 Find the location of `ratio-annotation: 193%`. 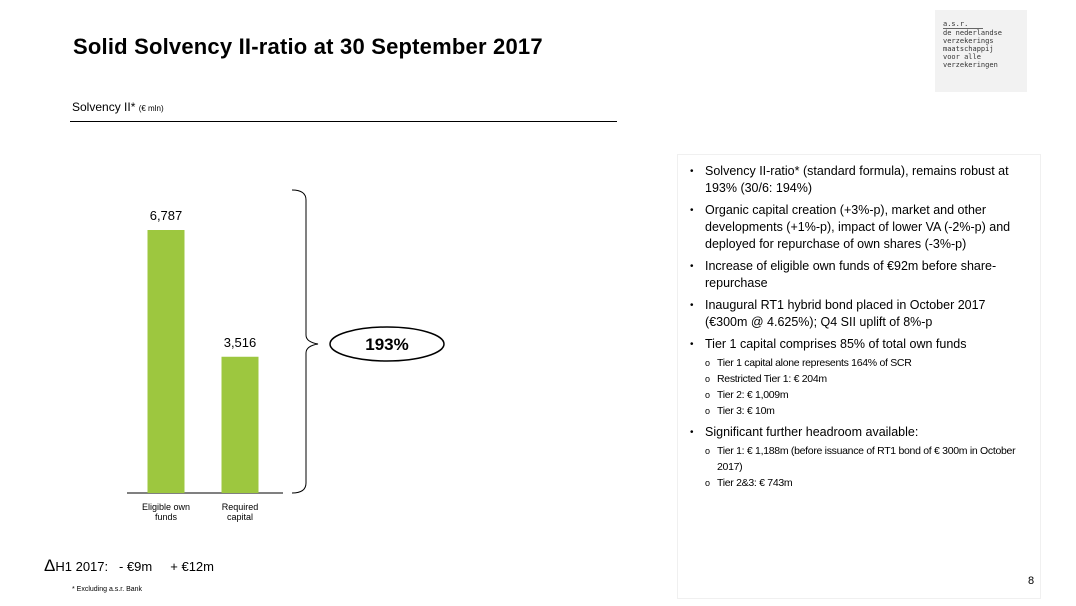

ratio-annotation: 193% is located at coordinates (386, 344).